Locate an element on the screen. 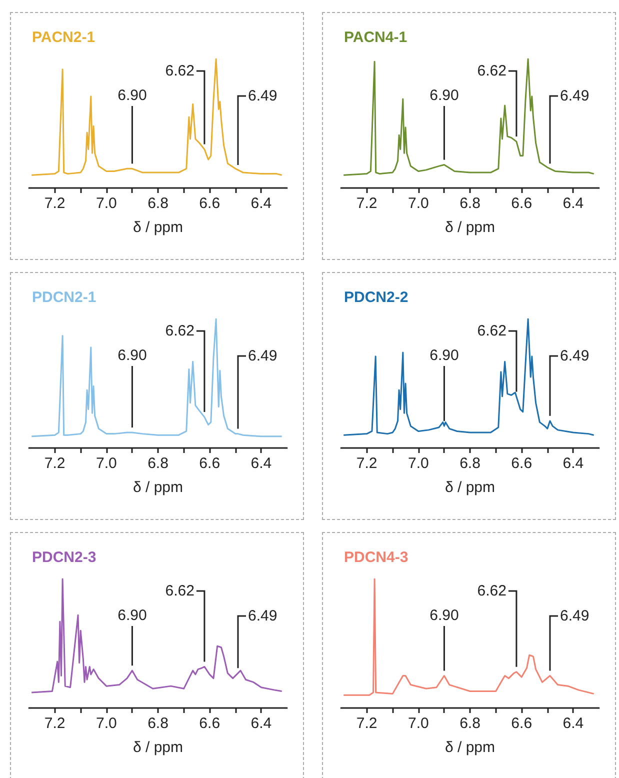 The height and width of the screenshot is (778, 619). chart-title: PDCN2-3 is located at coordinates (64, 557).